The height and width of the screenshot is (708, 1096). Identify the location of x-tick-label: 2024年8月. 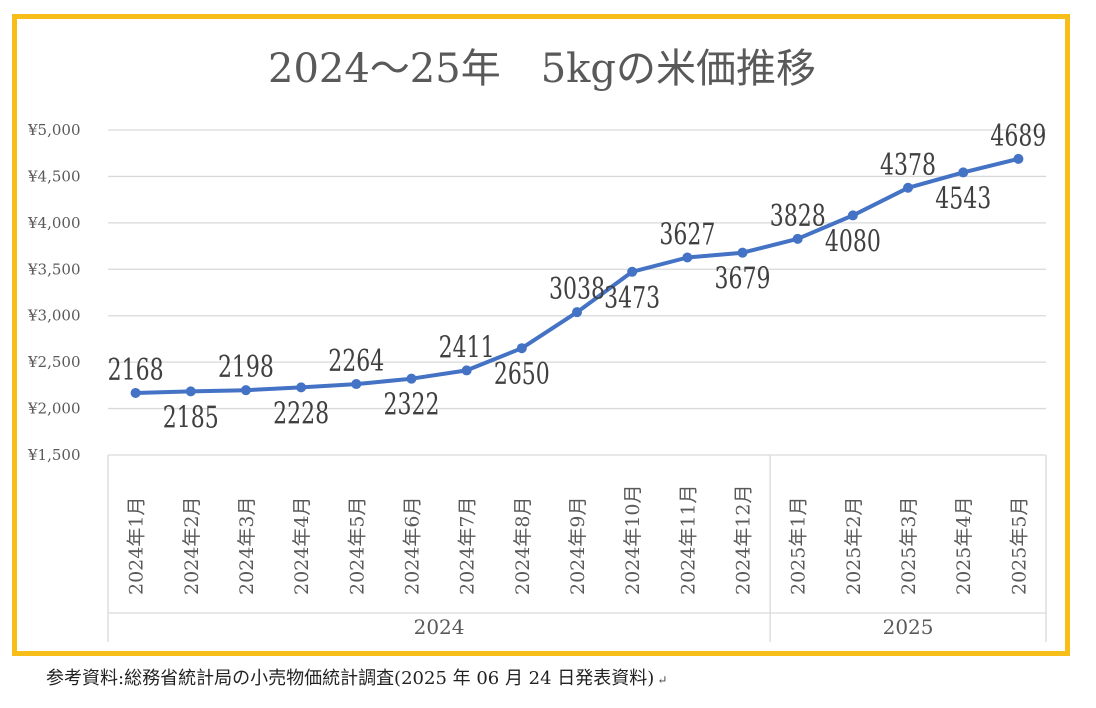
(523, 546).